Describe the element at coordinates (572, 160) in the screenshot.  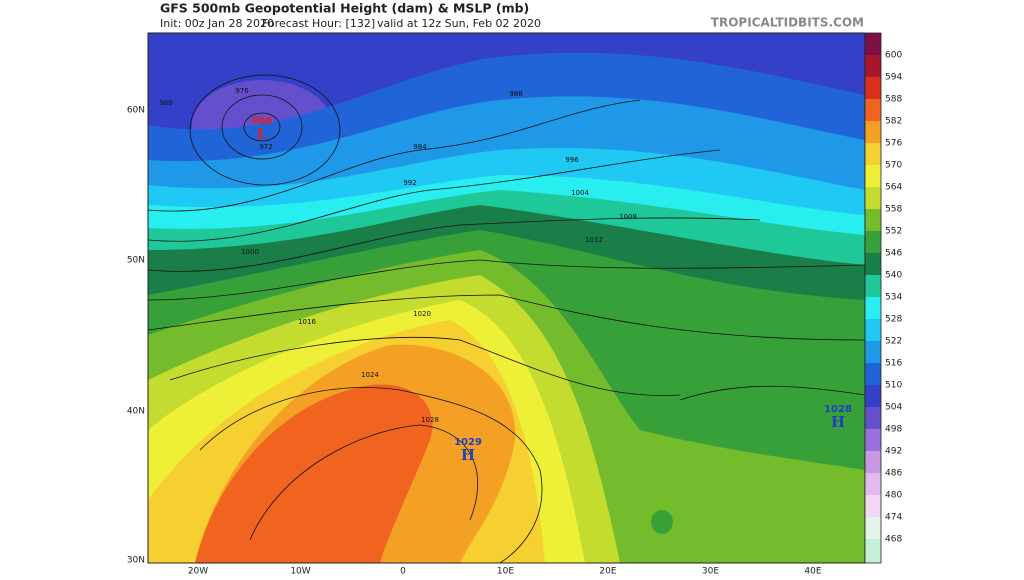
I see `isobar-label: 996` at that location.